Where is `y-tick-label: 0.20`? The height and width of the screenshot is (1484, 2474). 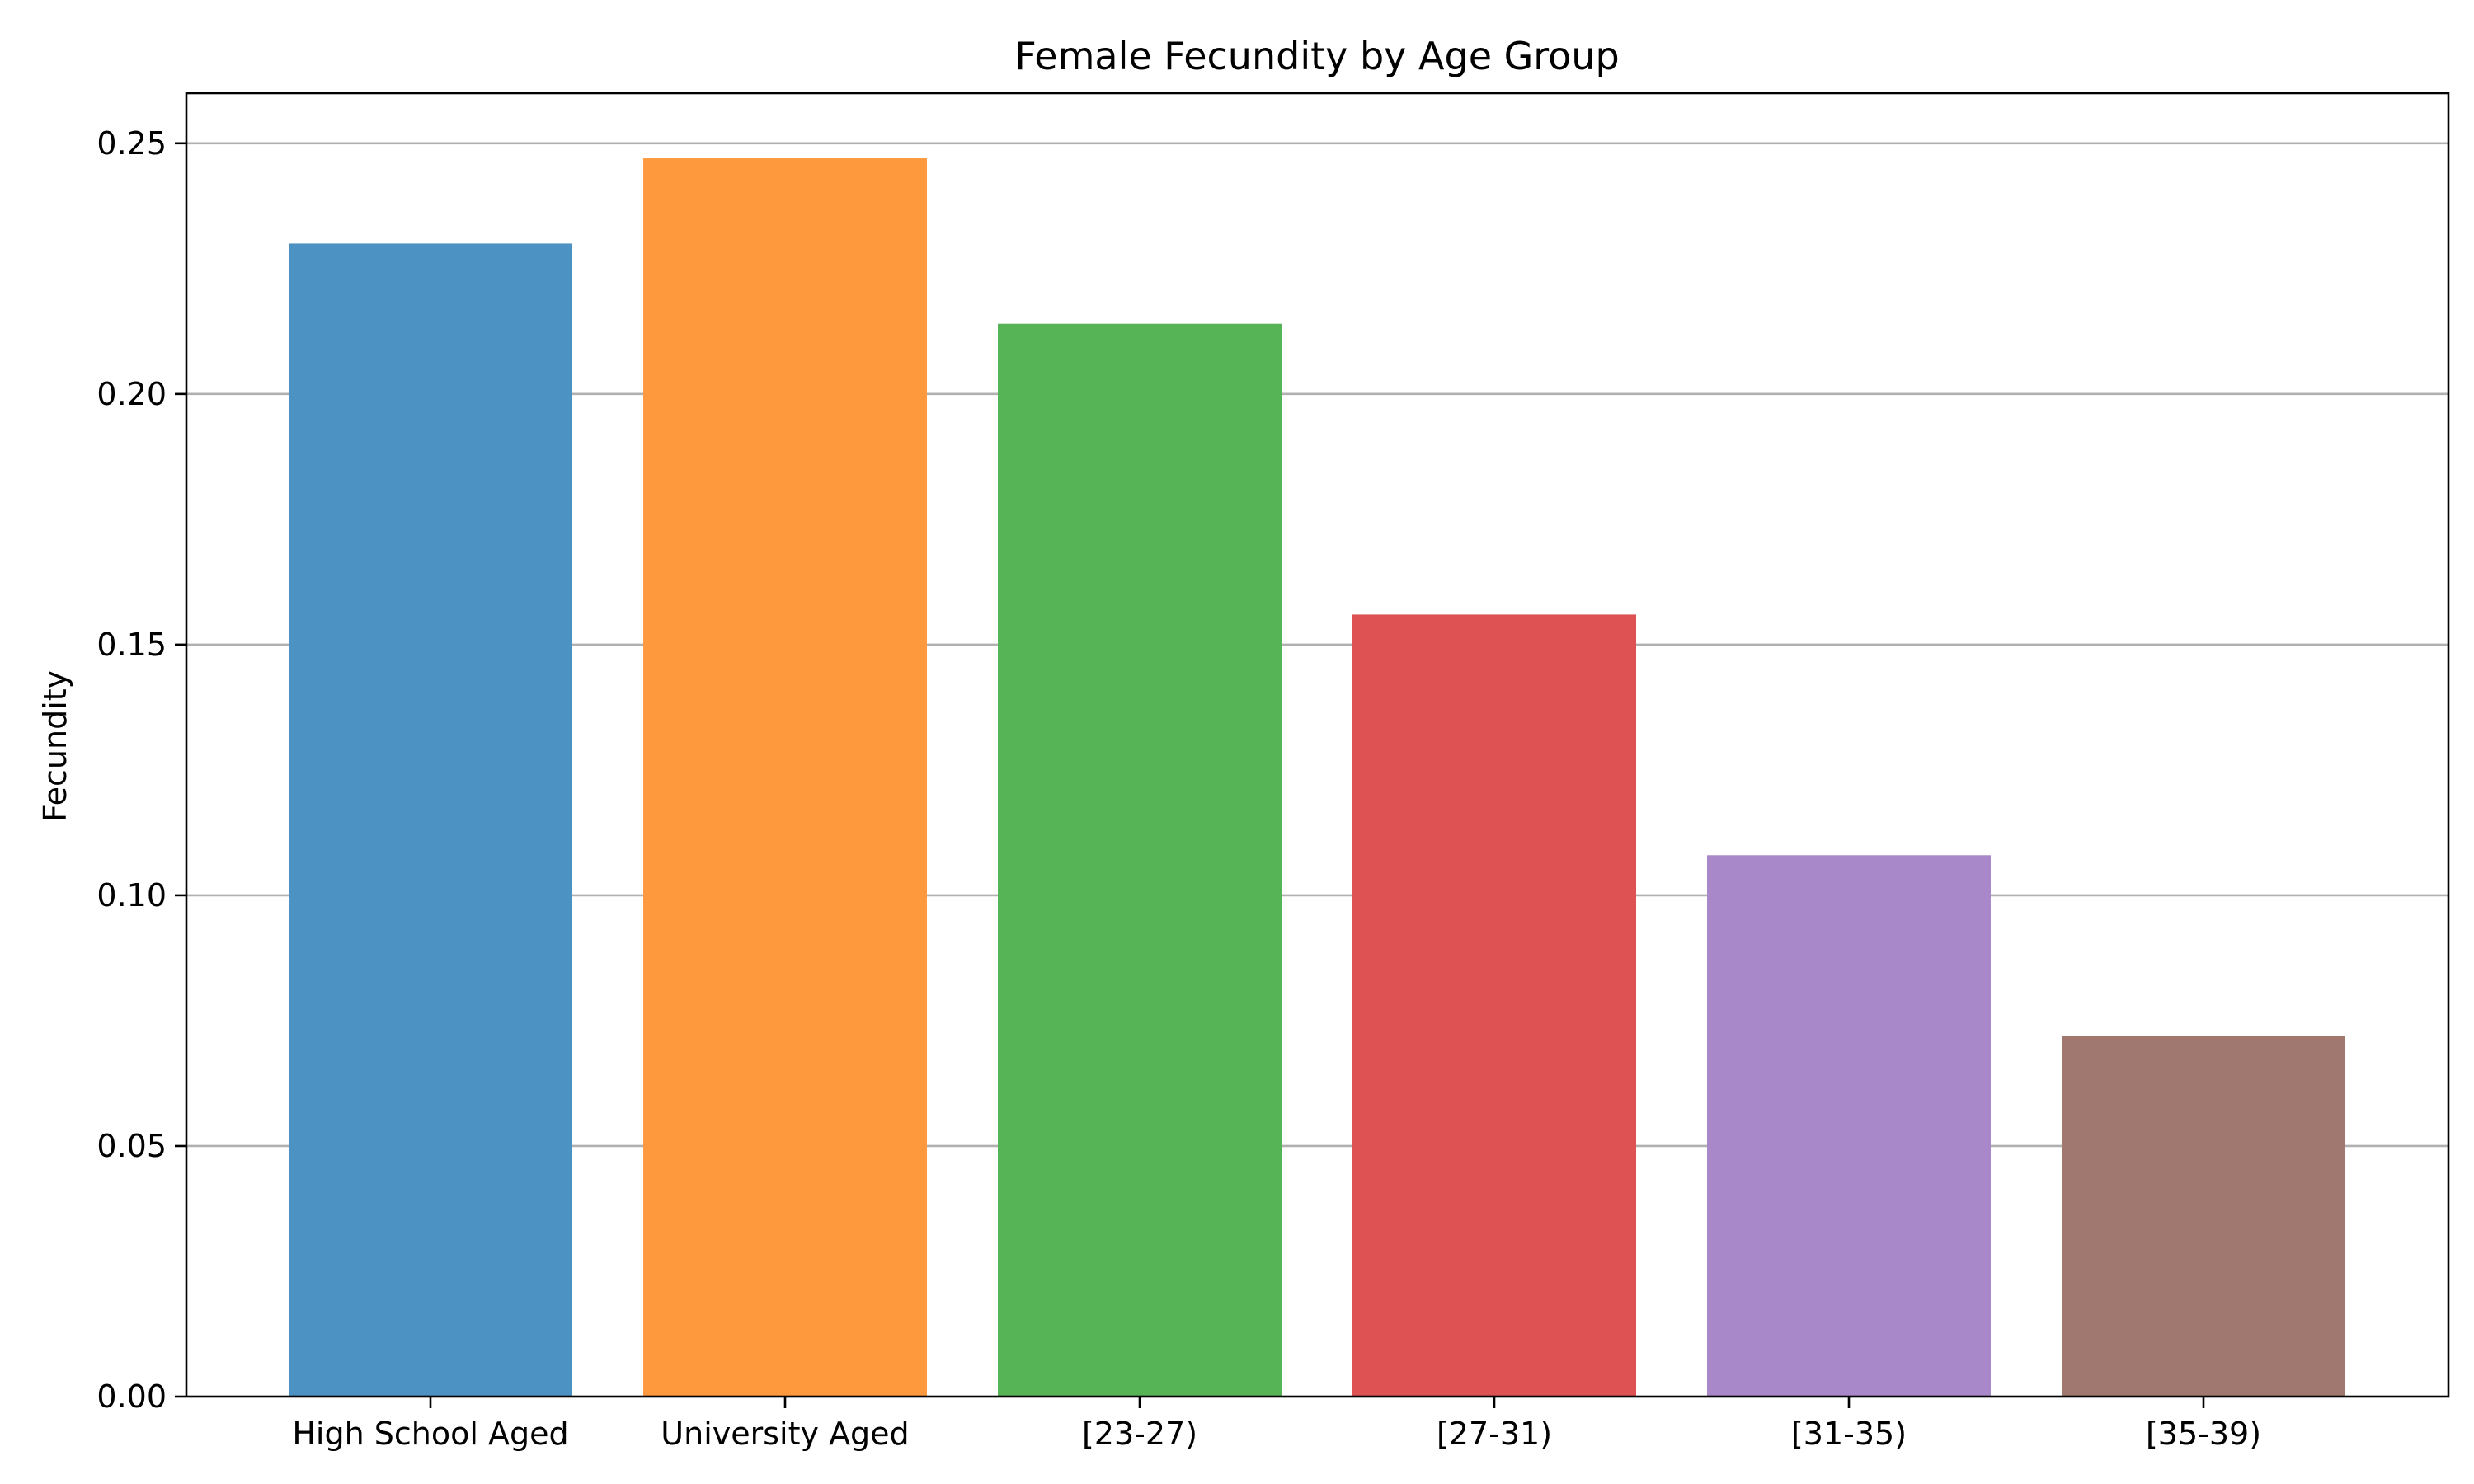
y-tick-label: 0.20 is located at coordinates (131, 394).